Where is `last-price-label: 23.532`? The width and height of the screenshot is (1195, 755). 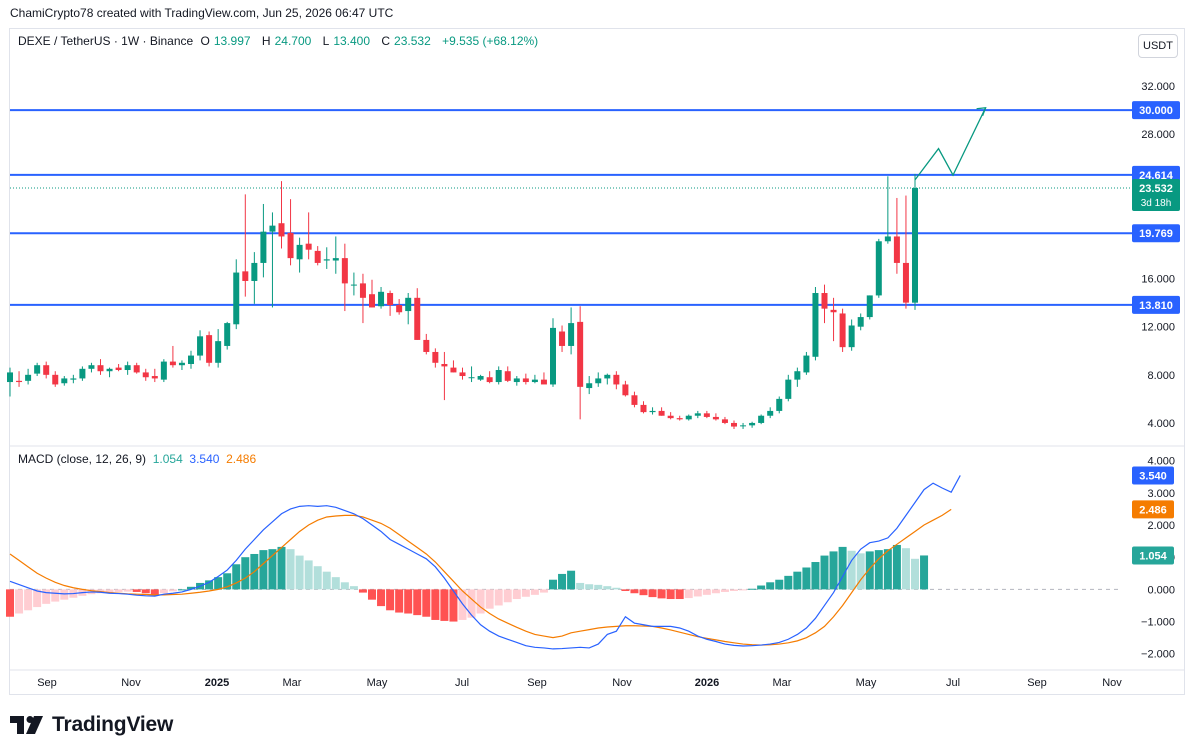
last-price-label: 23.532 is located at coordinates (1156, 189).